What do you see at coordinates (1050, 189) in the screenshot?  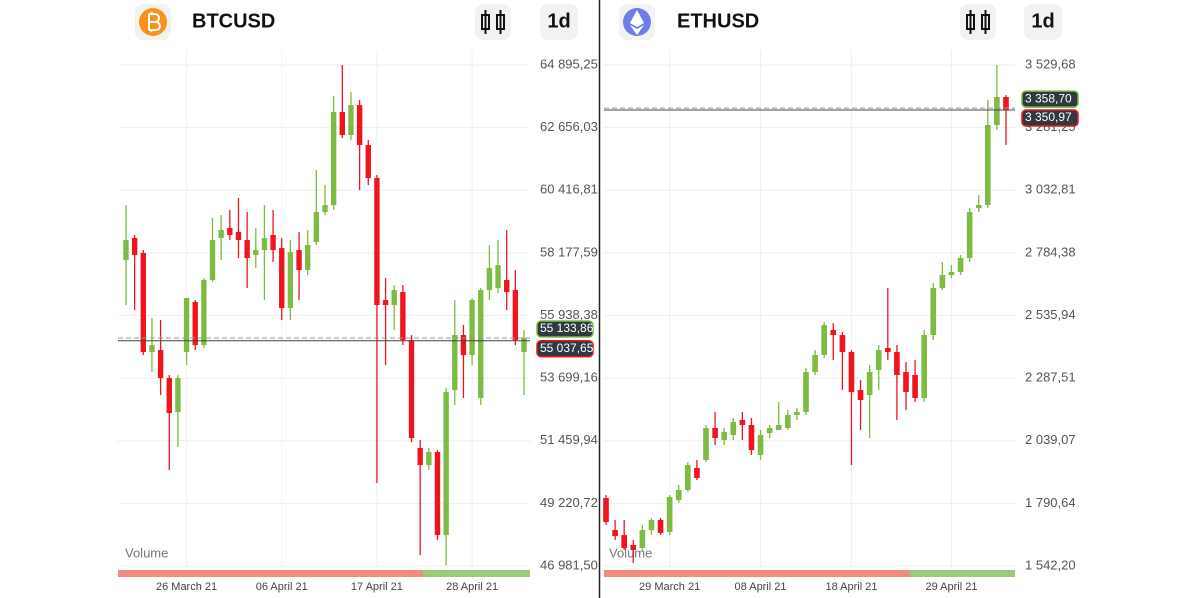 I see `y-tick-label: 3 032,81` at bounding box center [1050, 189].